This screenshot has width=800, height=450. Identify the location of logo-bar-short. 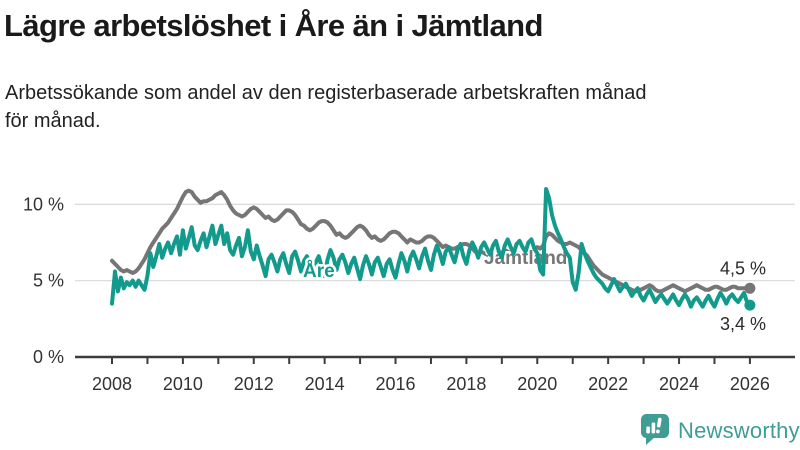
(648, 430).